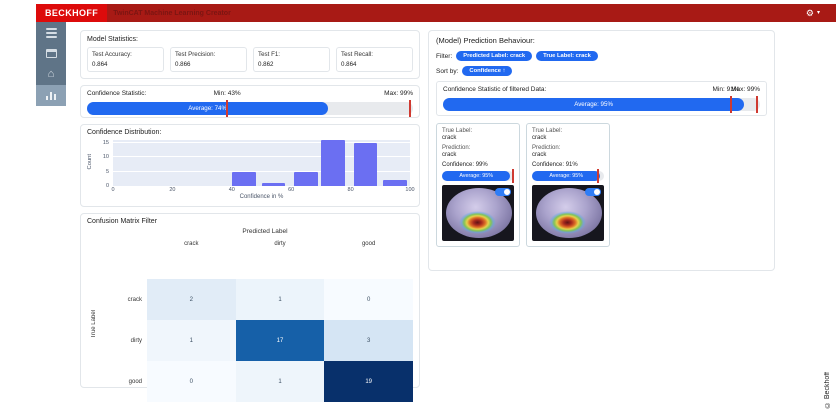  I want to click on sidebar-item-home: ⌂, so click(51, 74).